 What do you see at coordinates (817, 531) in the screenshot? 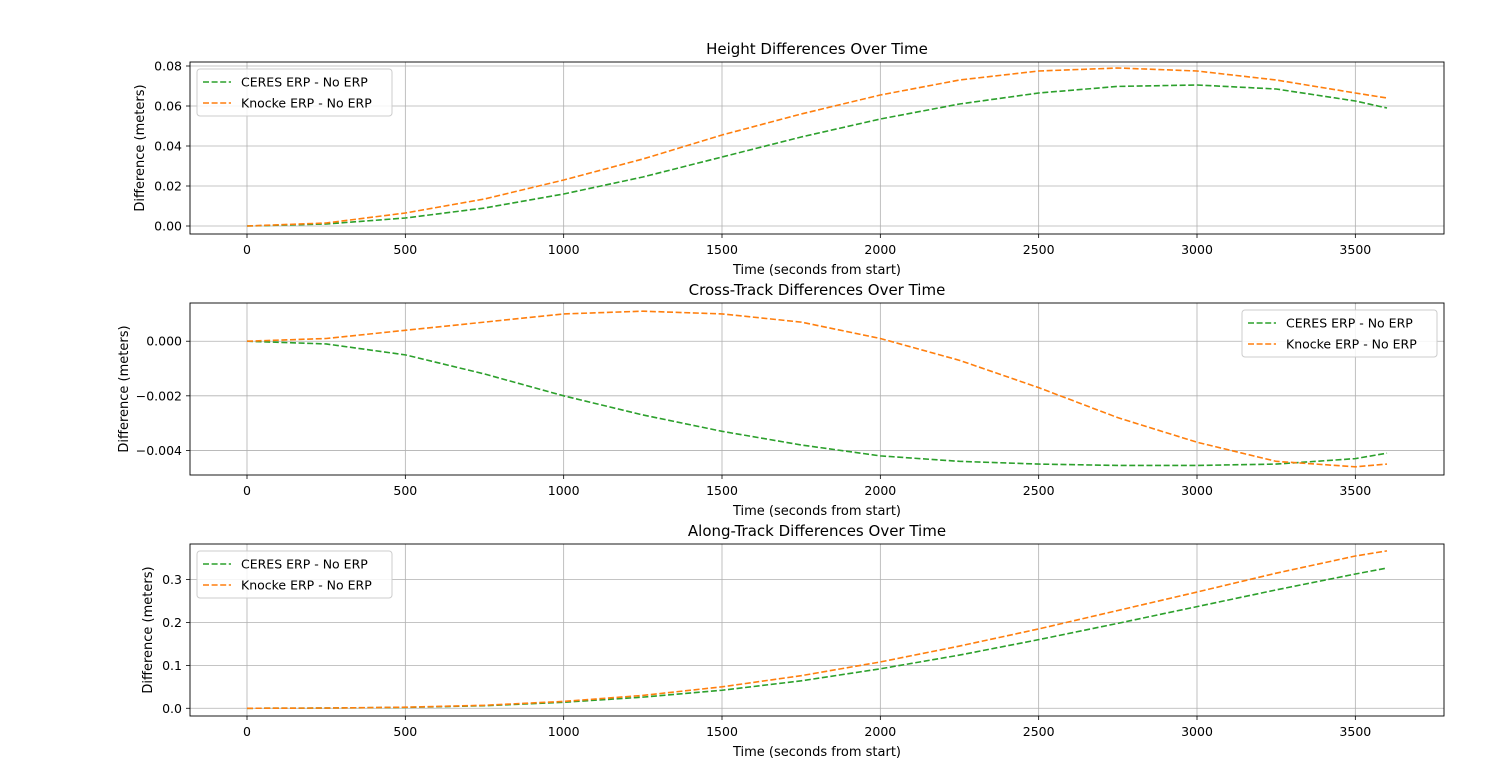
I see `chart-title: Along-Track Differences Over Time` at bounding box center [817, 531].